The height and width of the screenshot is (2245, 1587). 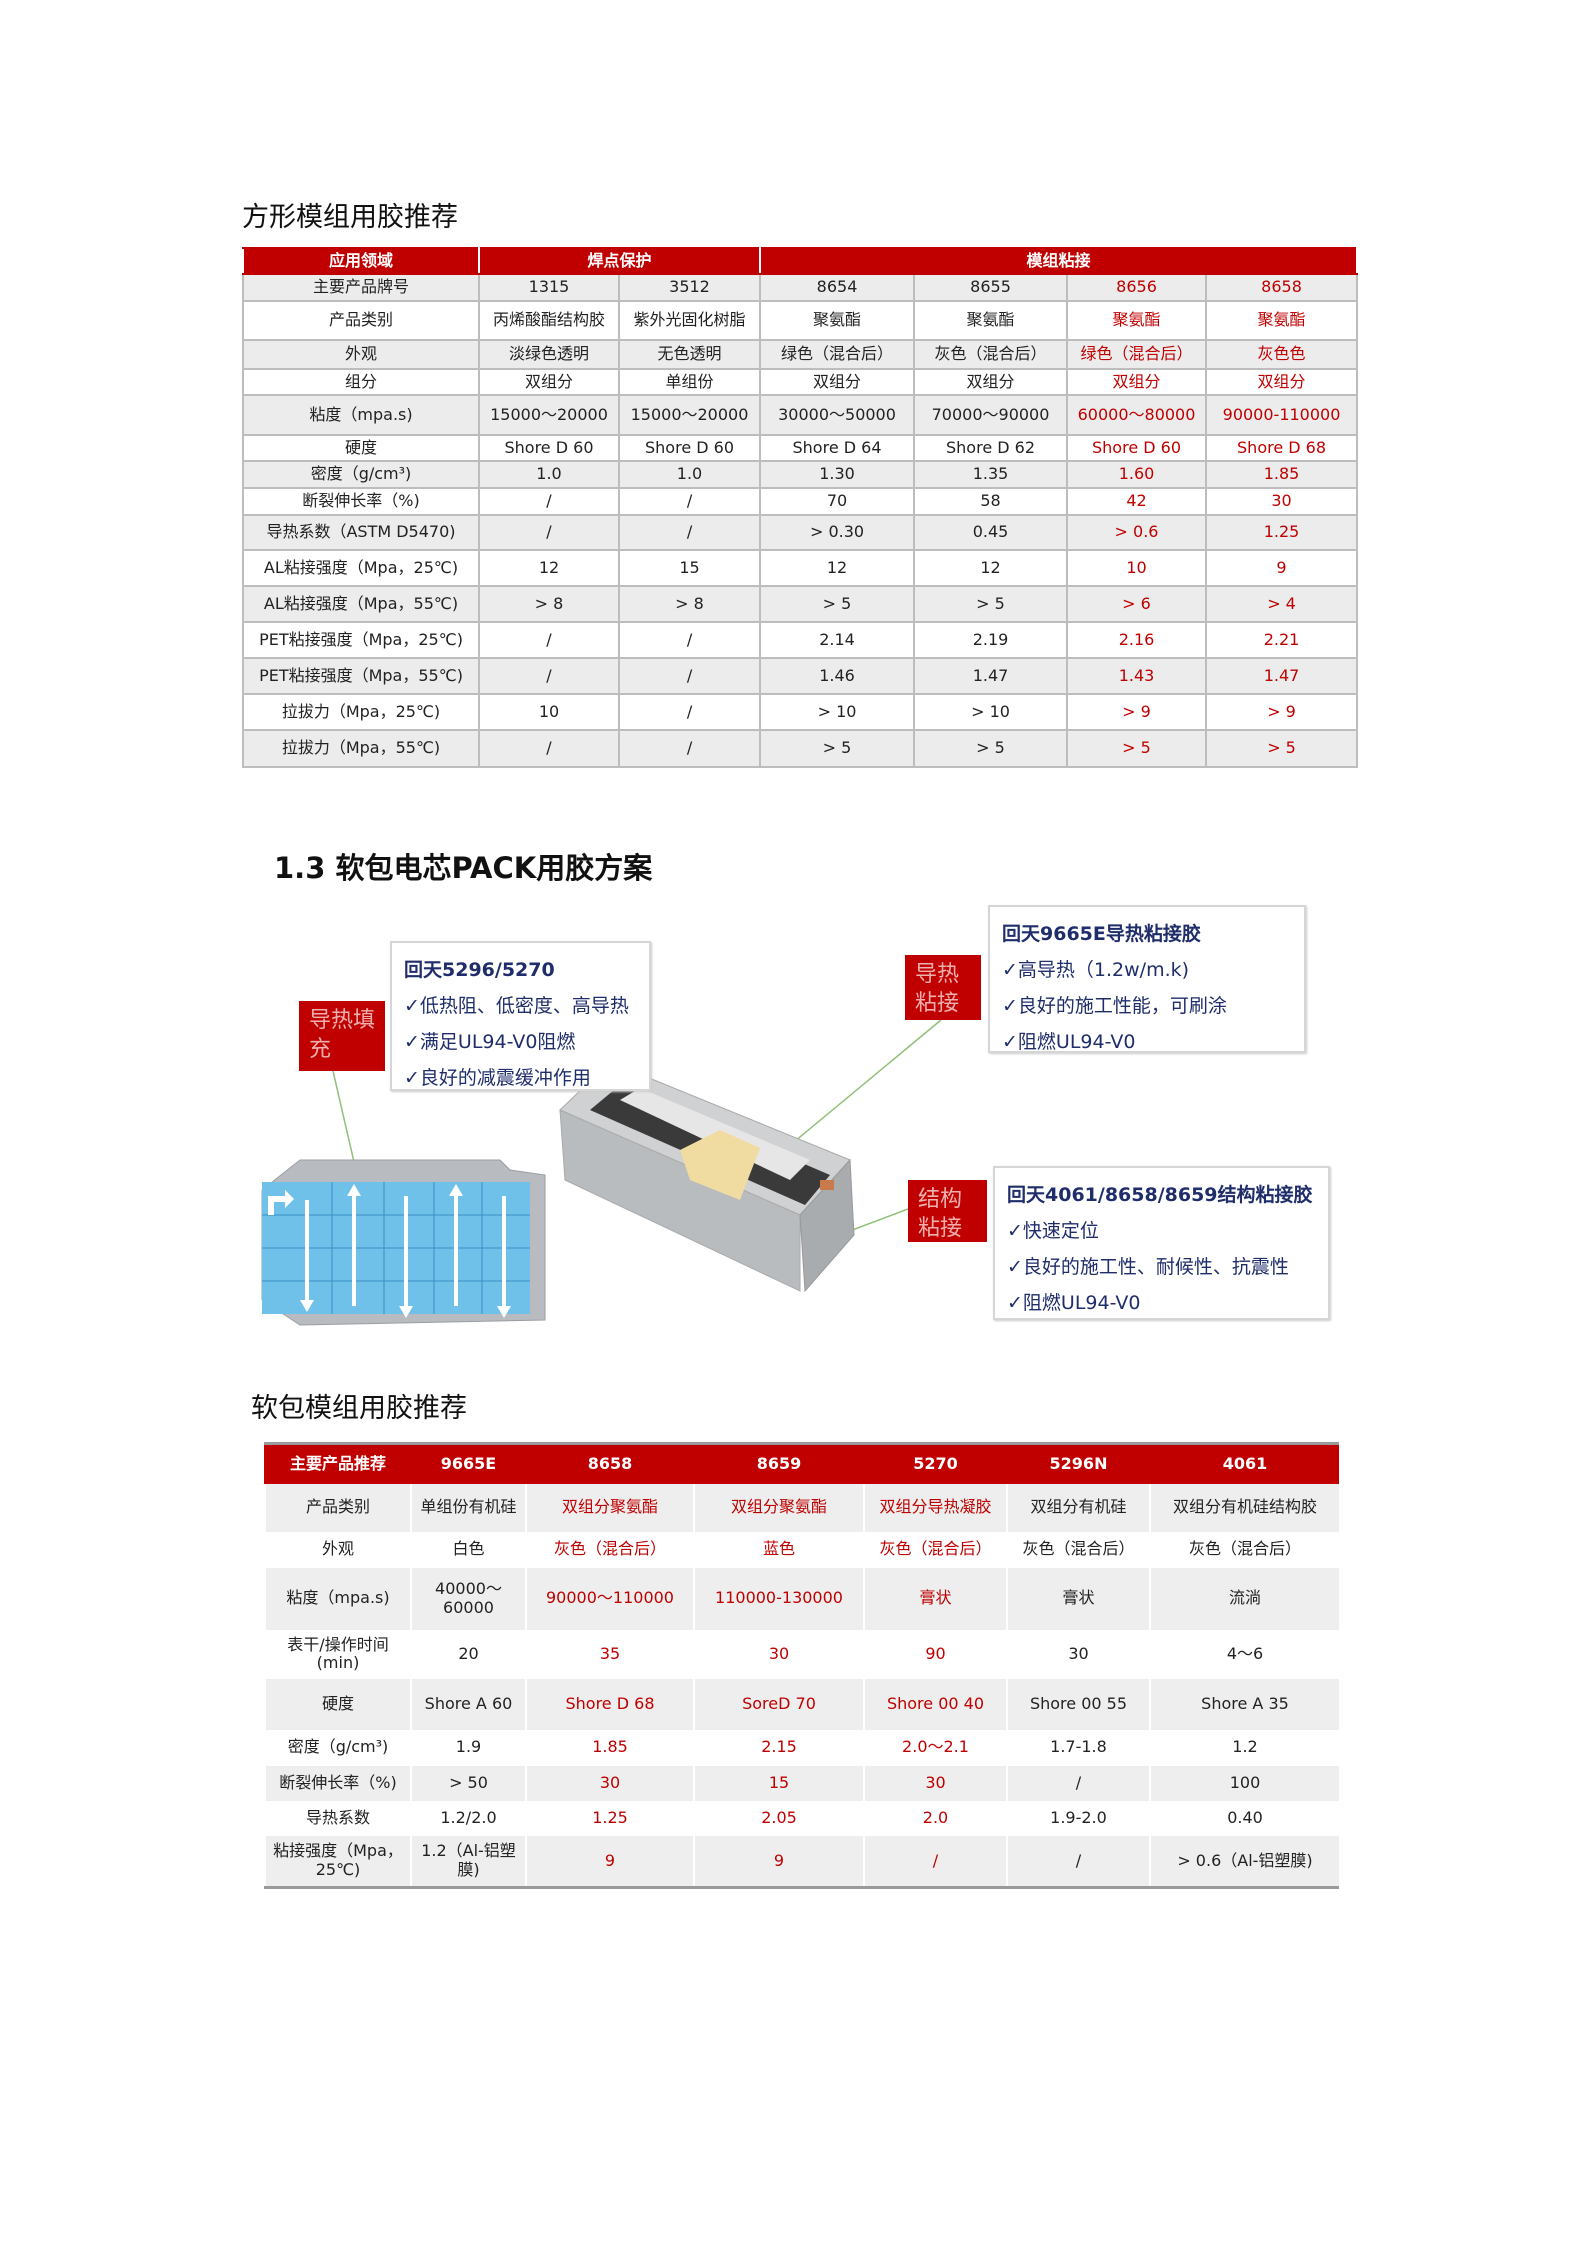 I want to click on table-cell: 5270, so click(x=935, y=1463).